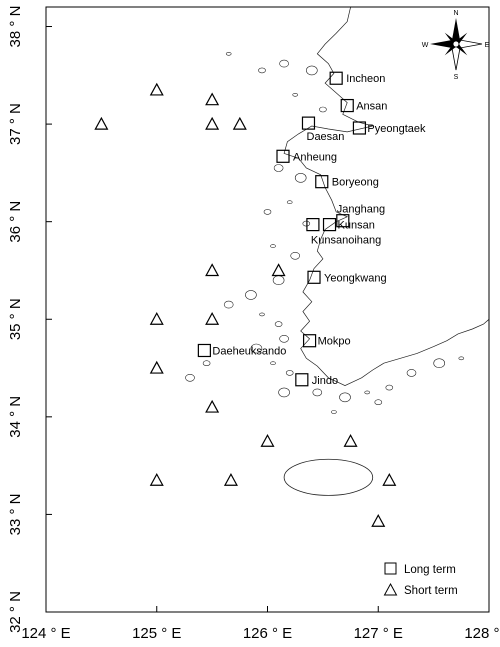  What do you see at coordinates (371, 107) in the screenshot?
I see `station-label: Ansan` at bounding box center [371, 107].